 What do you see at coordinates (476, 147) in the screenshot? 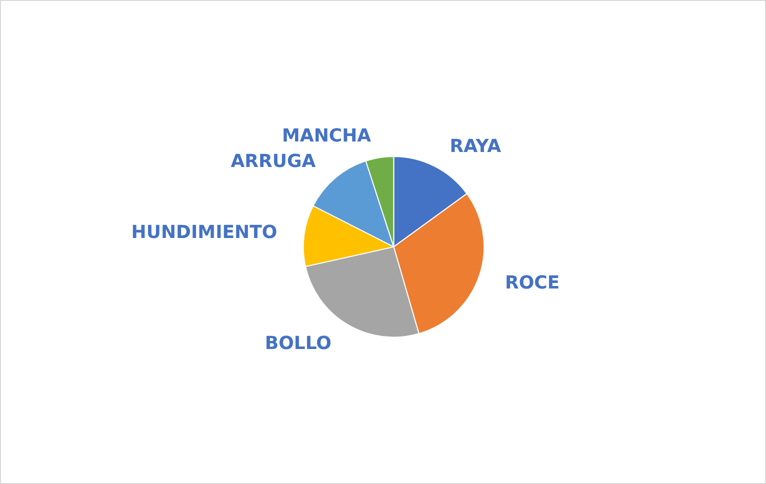
I see `slice-label: RAYA` at bounding box center [476, 147].